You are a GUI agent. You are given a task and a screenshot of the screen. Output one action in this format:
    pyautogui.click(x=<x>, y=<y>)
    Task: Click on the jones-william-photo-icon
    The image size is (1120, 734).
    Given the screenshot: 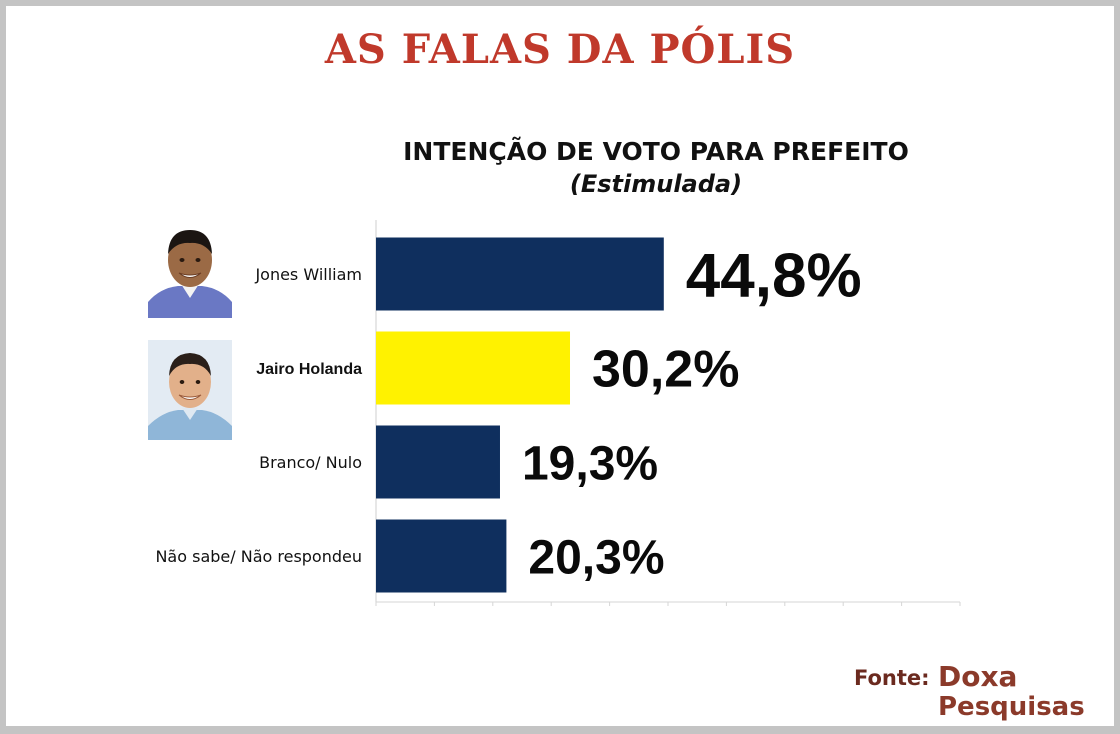 What is the action you would take?
    pyautogui.click(x=190, y=268)
    